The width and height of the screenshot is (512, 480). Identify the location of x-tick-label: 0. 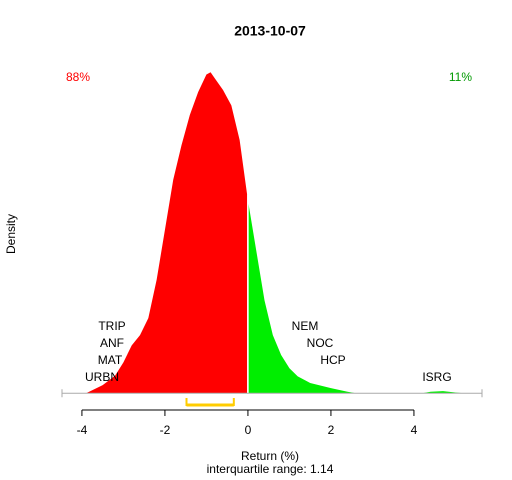
(248, 430).